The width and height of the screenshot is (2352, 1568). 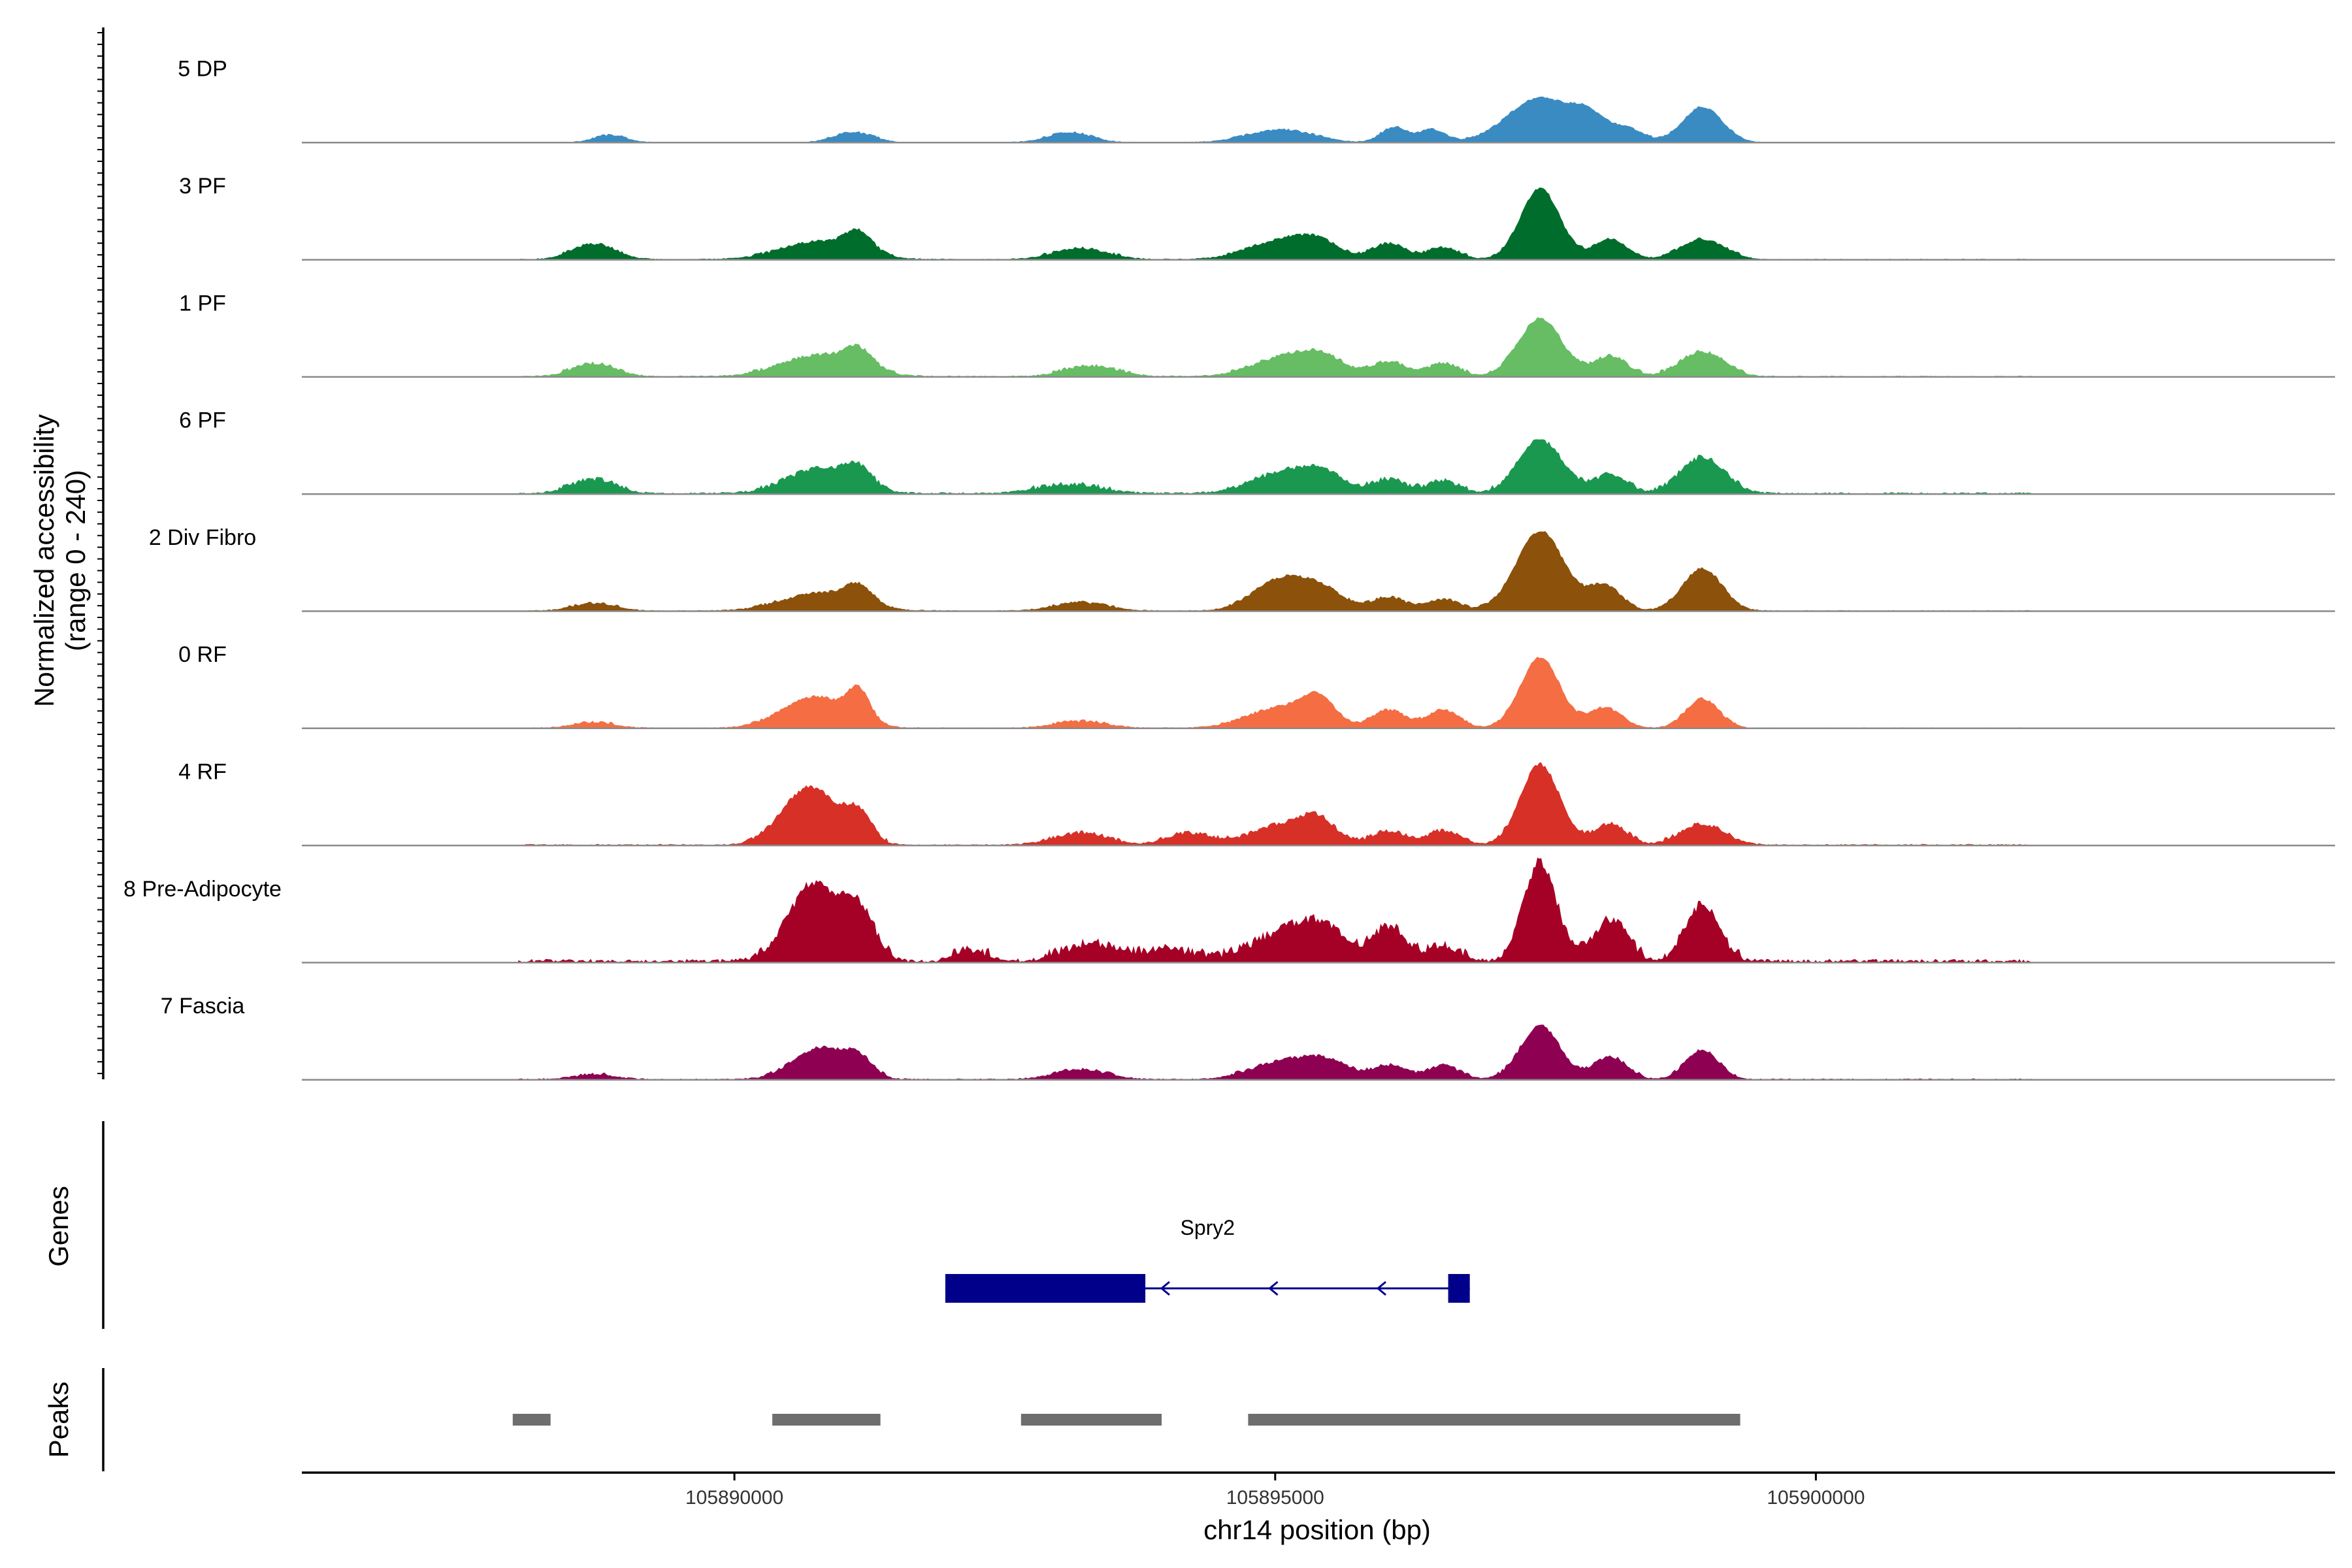 What do you see at coordinates (1207, 1288) in the screenshot?
I see `gene-model` at bounding box center [1207, 1288].